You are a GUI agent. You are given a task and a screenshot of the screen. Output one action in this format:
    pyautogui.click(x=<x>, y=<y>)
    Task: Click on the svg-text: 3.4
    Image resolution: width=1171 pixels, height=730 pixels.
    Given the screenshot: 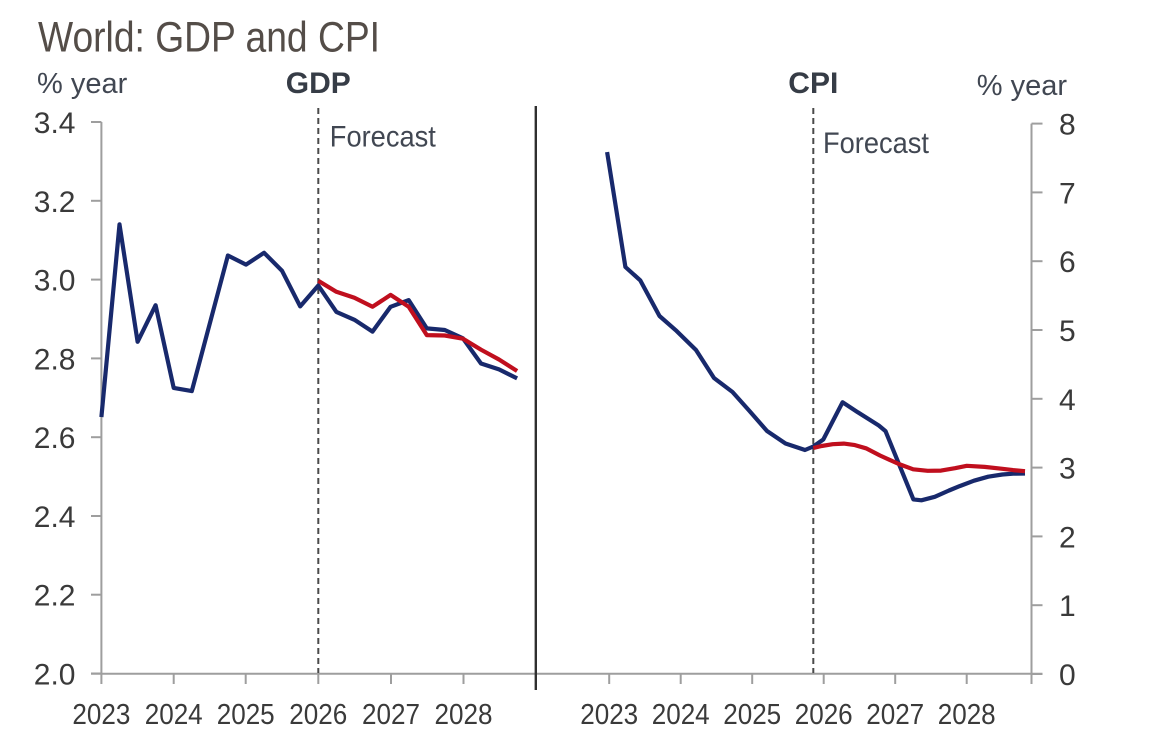 What is the action you would take?
    pyautogui.click(x=55, y=123)
    